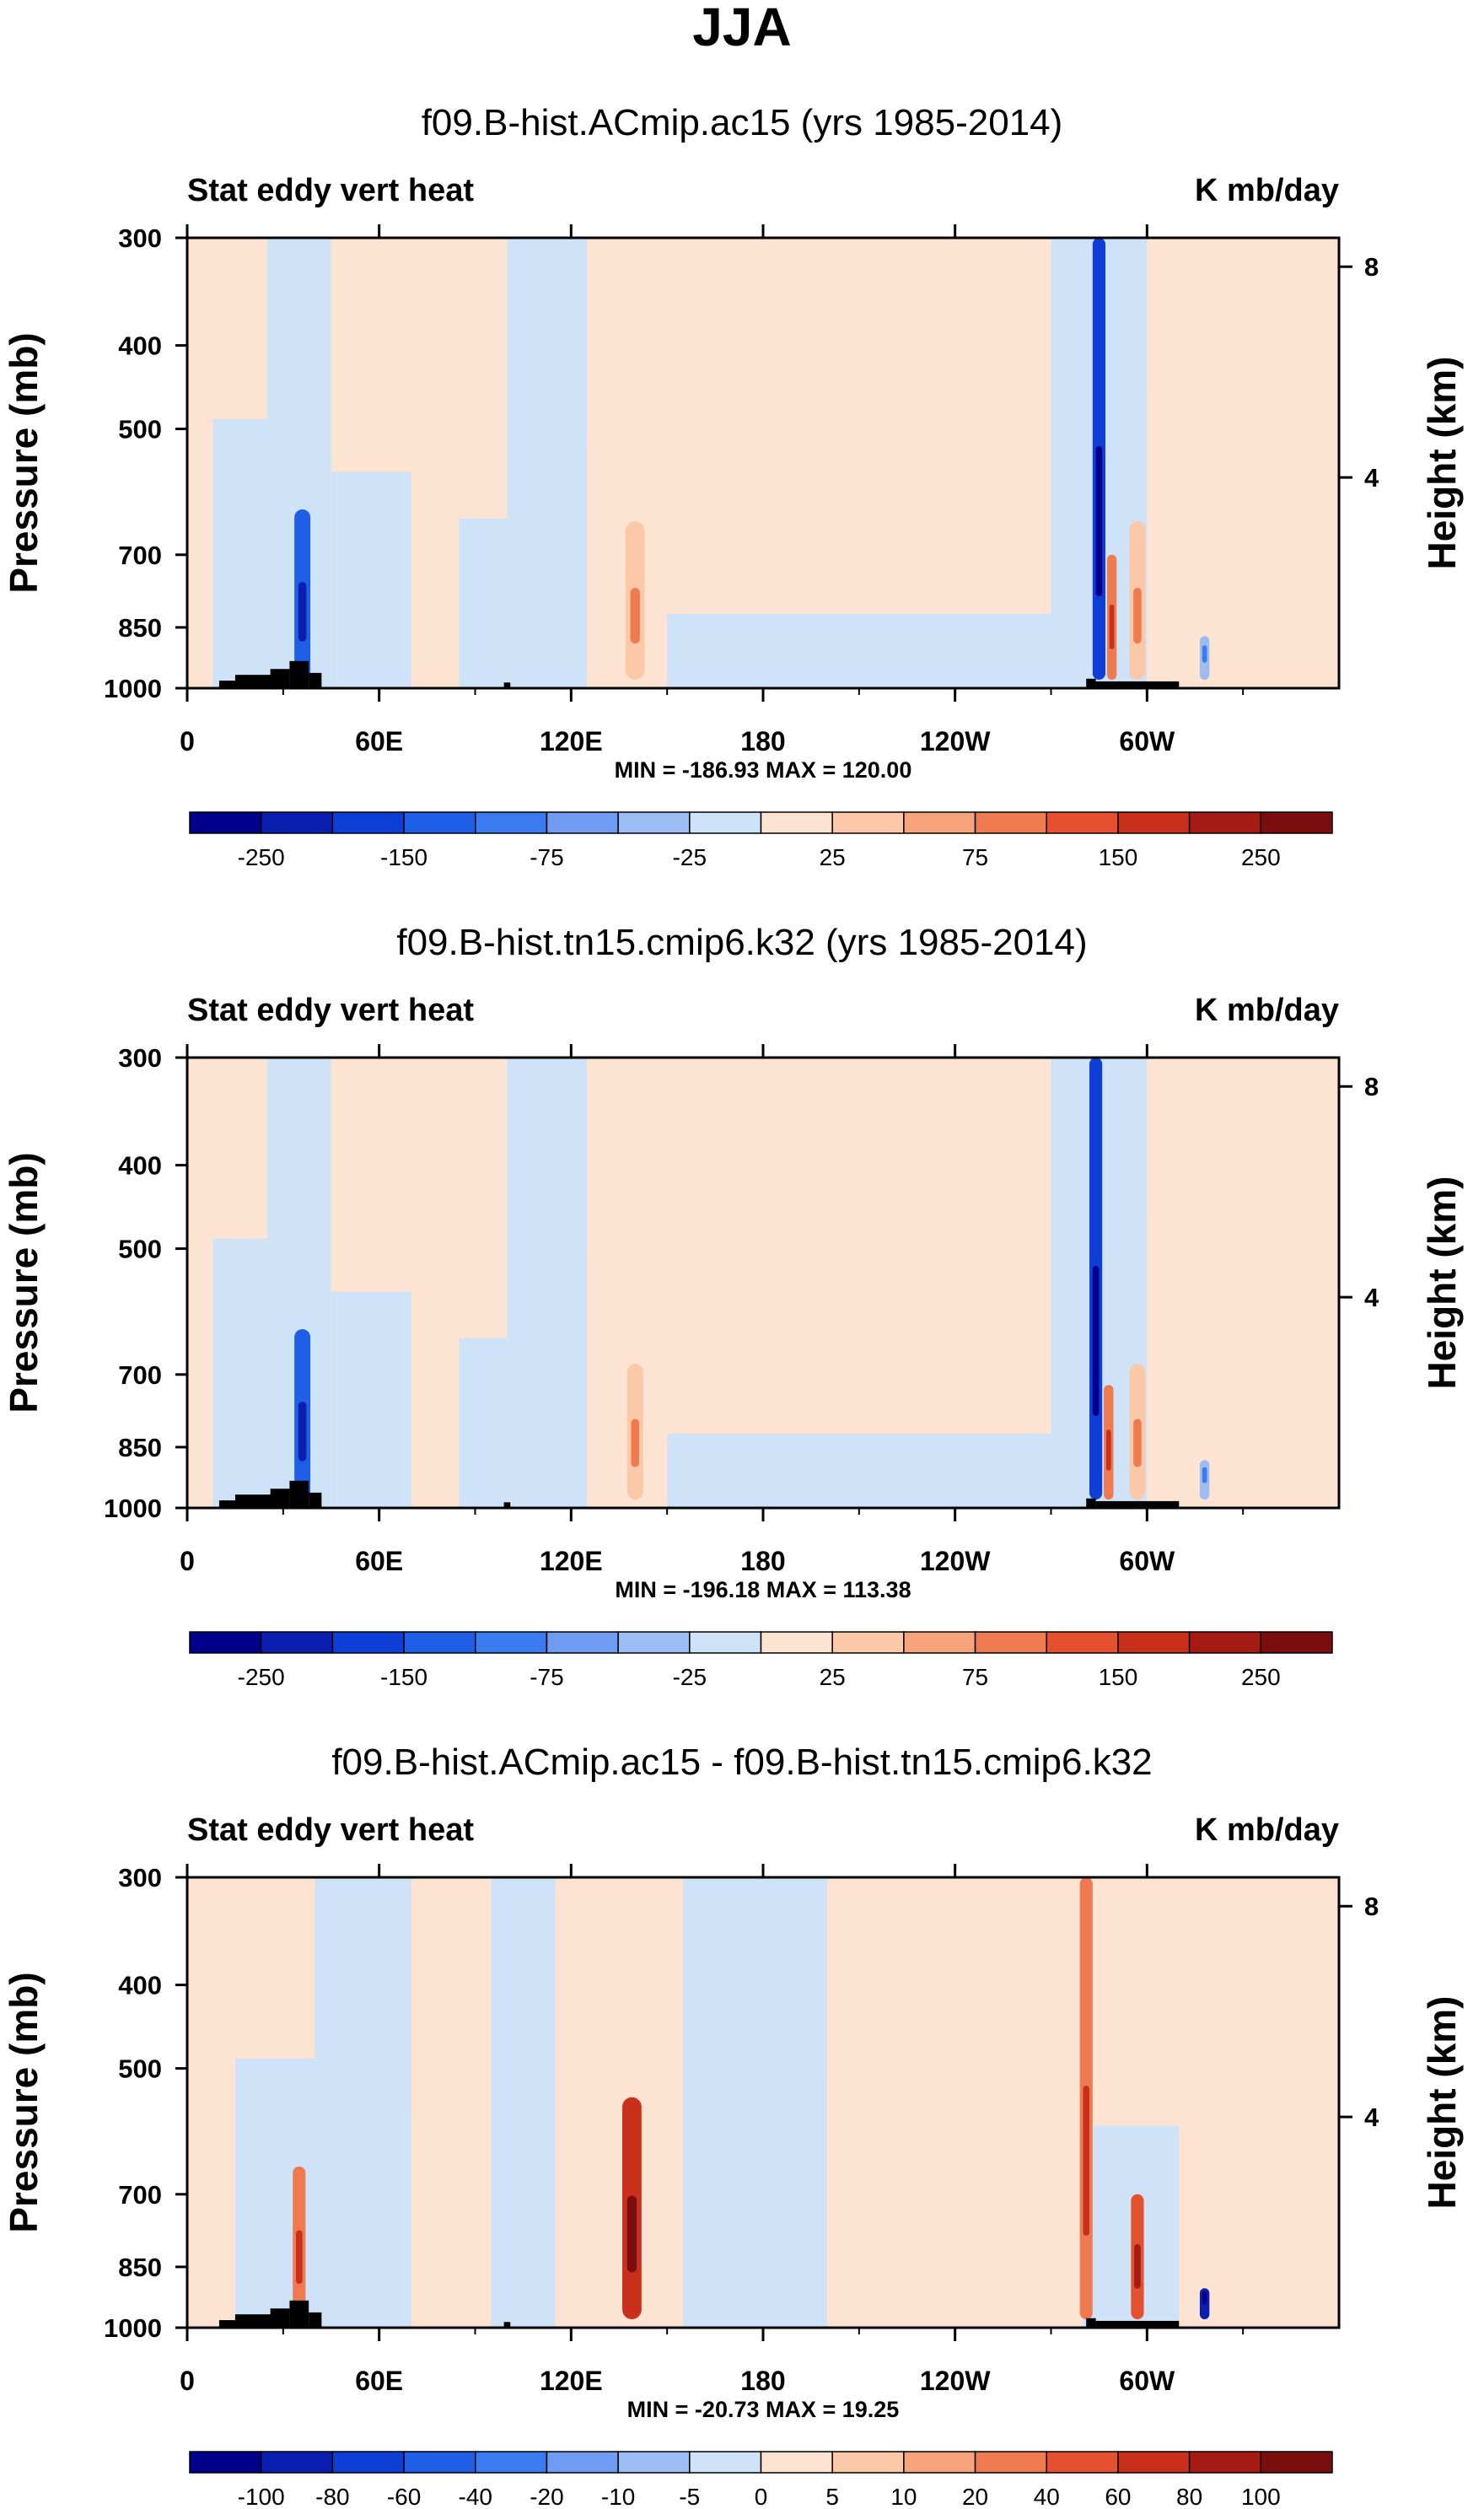 The image size is (1484, 2509). Describe the element at coordinates (1189, 2496) in the screenshot. I see `colorbar-label: 80` at that location.